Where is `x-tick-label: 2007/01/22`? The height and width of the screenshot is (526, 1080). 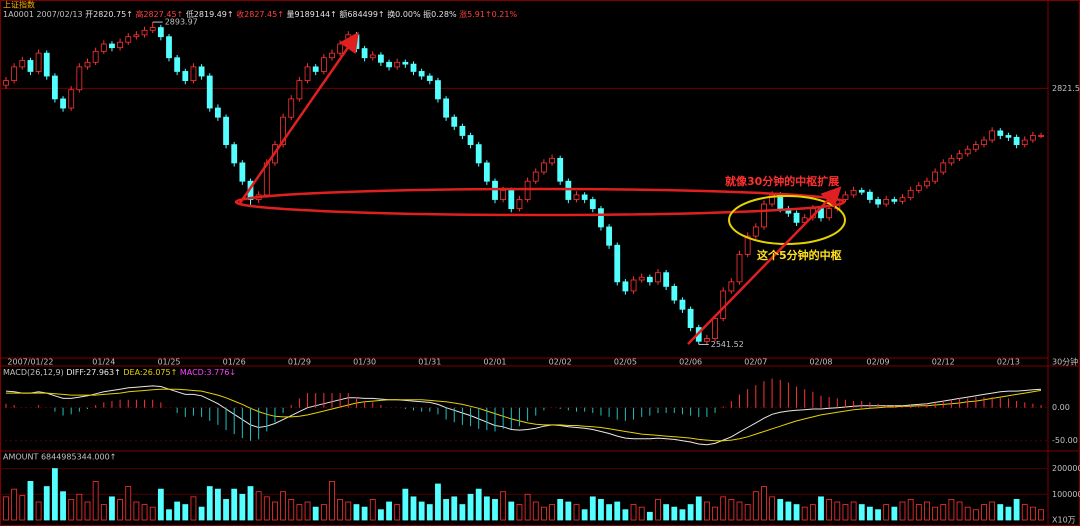
x-tick-label: 2007/01/22 is located at coordinates (30, 362).